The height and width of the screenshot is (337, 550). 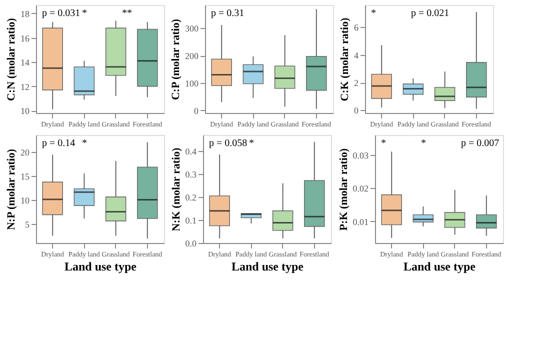 What do you see at coordinates (190, 221) in the screenshot?
I see `y-tick-label: 0.1` at bounding box center [190, 221].